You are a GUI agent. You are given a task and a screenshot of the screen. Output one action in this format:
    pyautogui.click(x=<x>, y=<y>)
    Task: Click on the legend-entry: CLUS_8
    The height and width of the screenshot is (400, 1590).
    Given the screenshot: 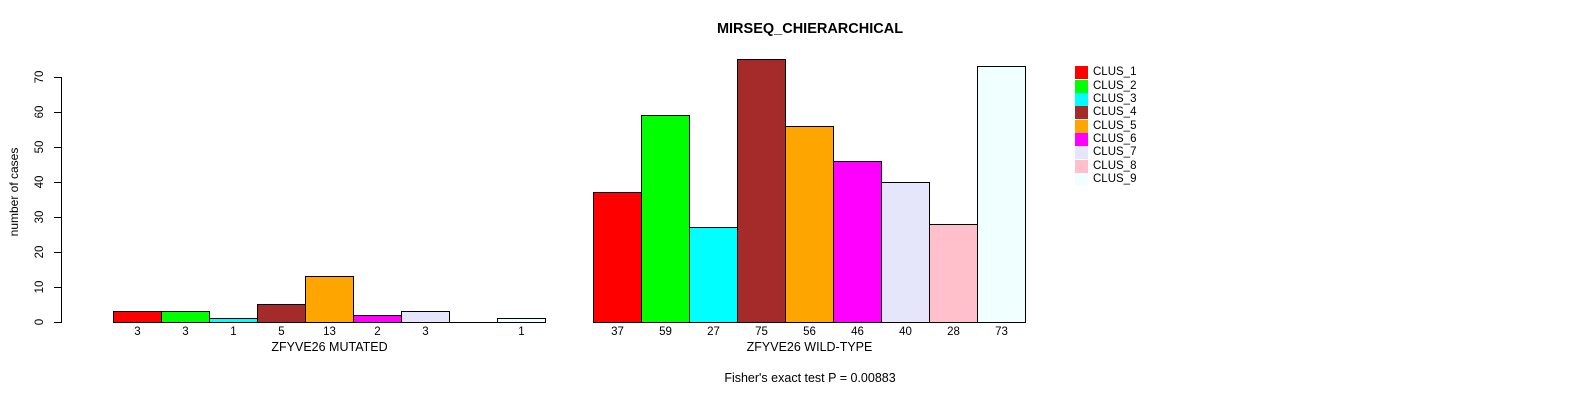 What is the action you would take?
    pyautogui.click(x=1106, y=166)
    